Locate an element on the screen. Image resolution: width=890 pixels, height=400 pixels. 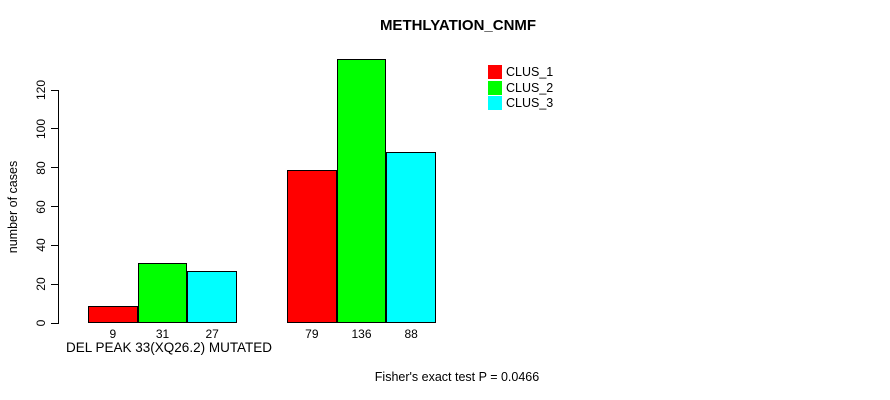
legend-label-clus_1: CLUS_1 is located at coordinates (530, 72).